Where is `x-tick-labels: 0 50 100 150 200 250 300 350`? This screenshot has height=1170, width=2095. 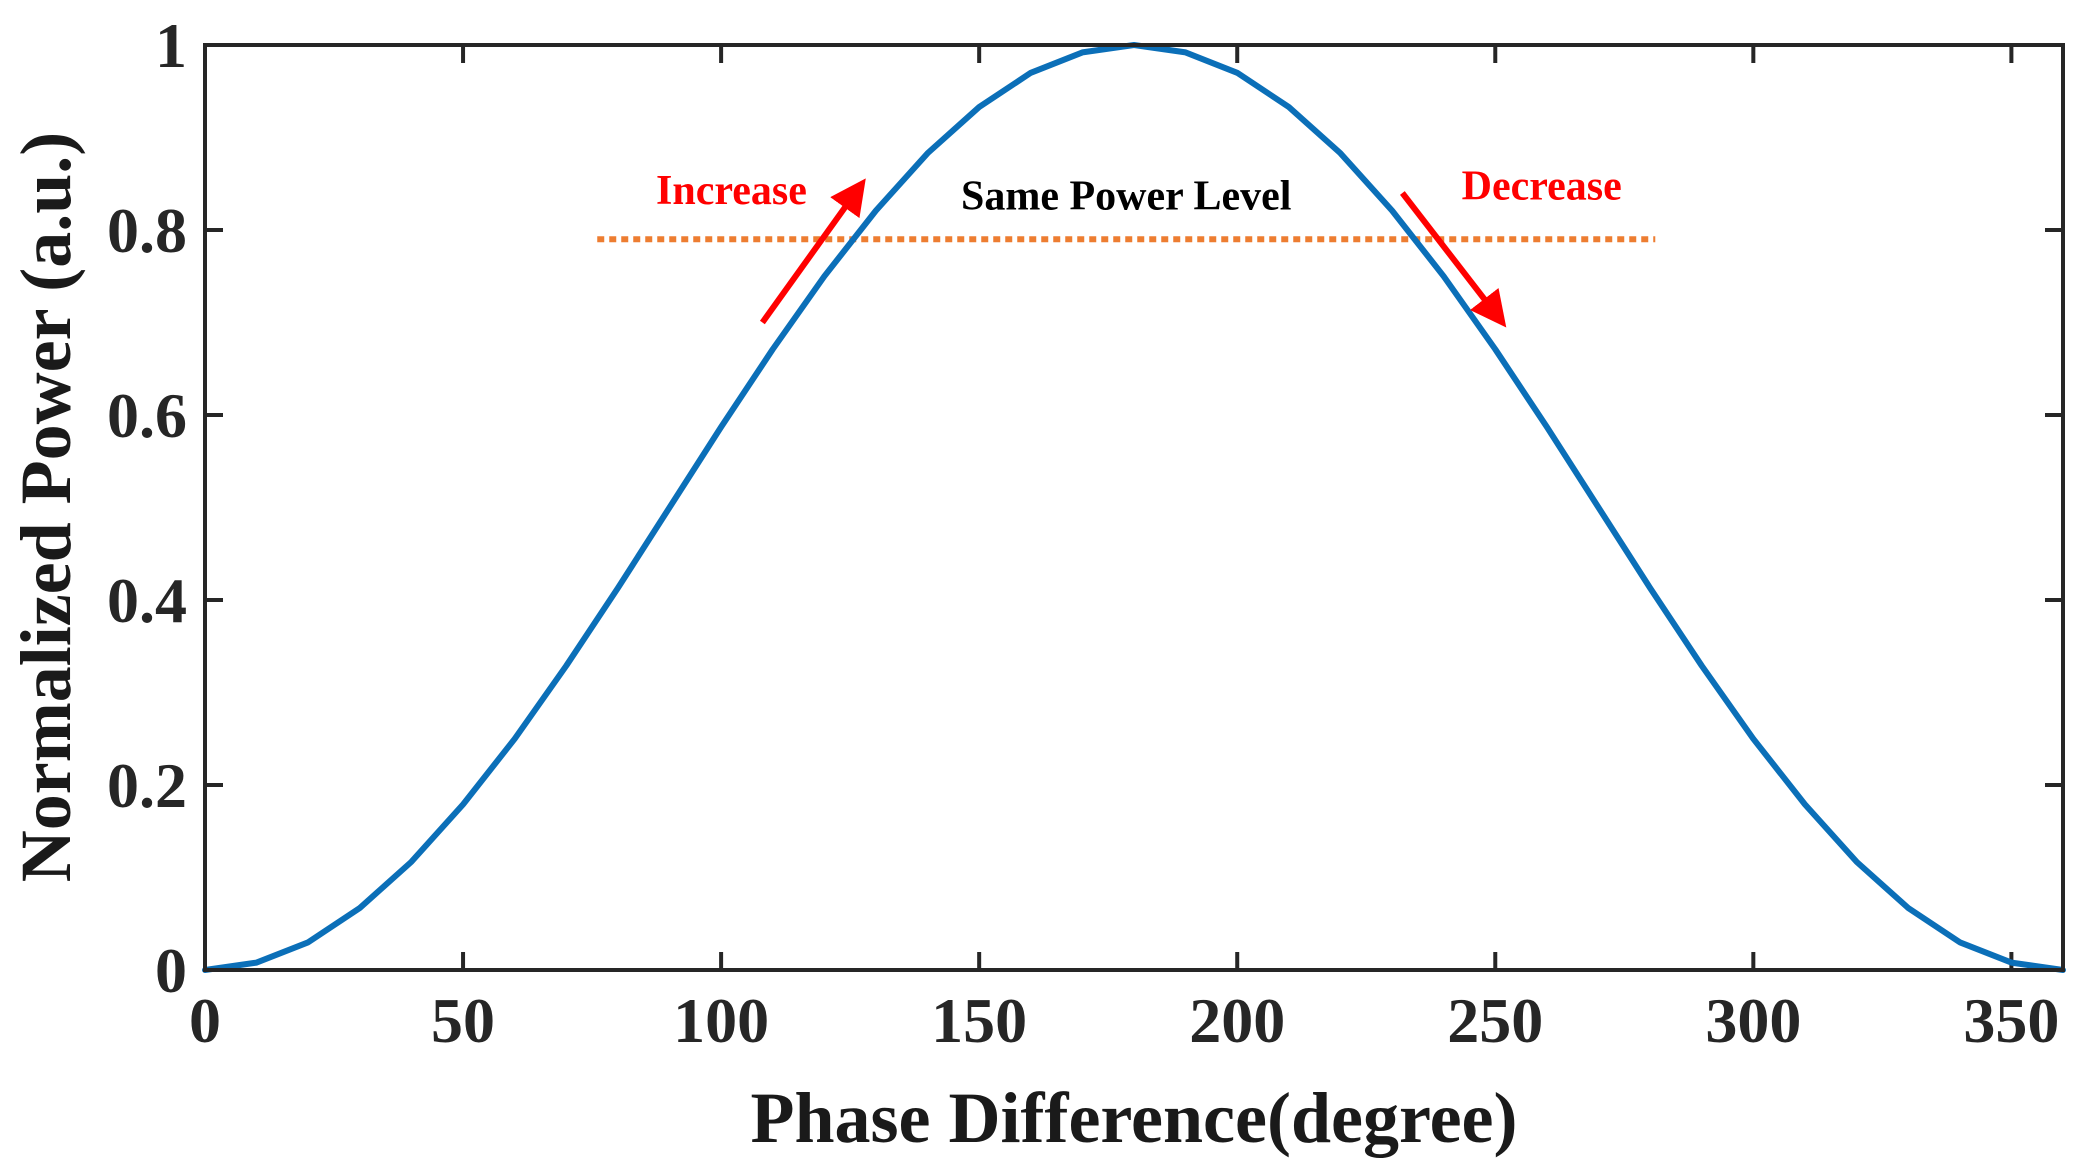
x-tick-labels: 0 50 100 150 200 250 300 350 is located at coordinates (1124, 1020).